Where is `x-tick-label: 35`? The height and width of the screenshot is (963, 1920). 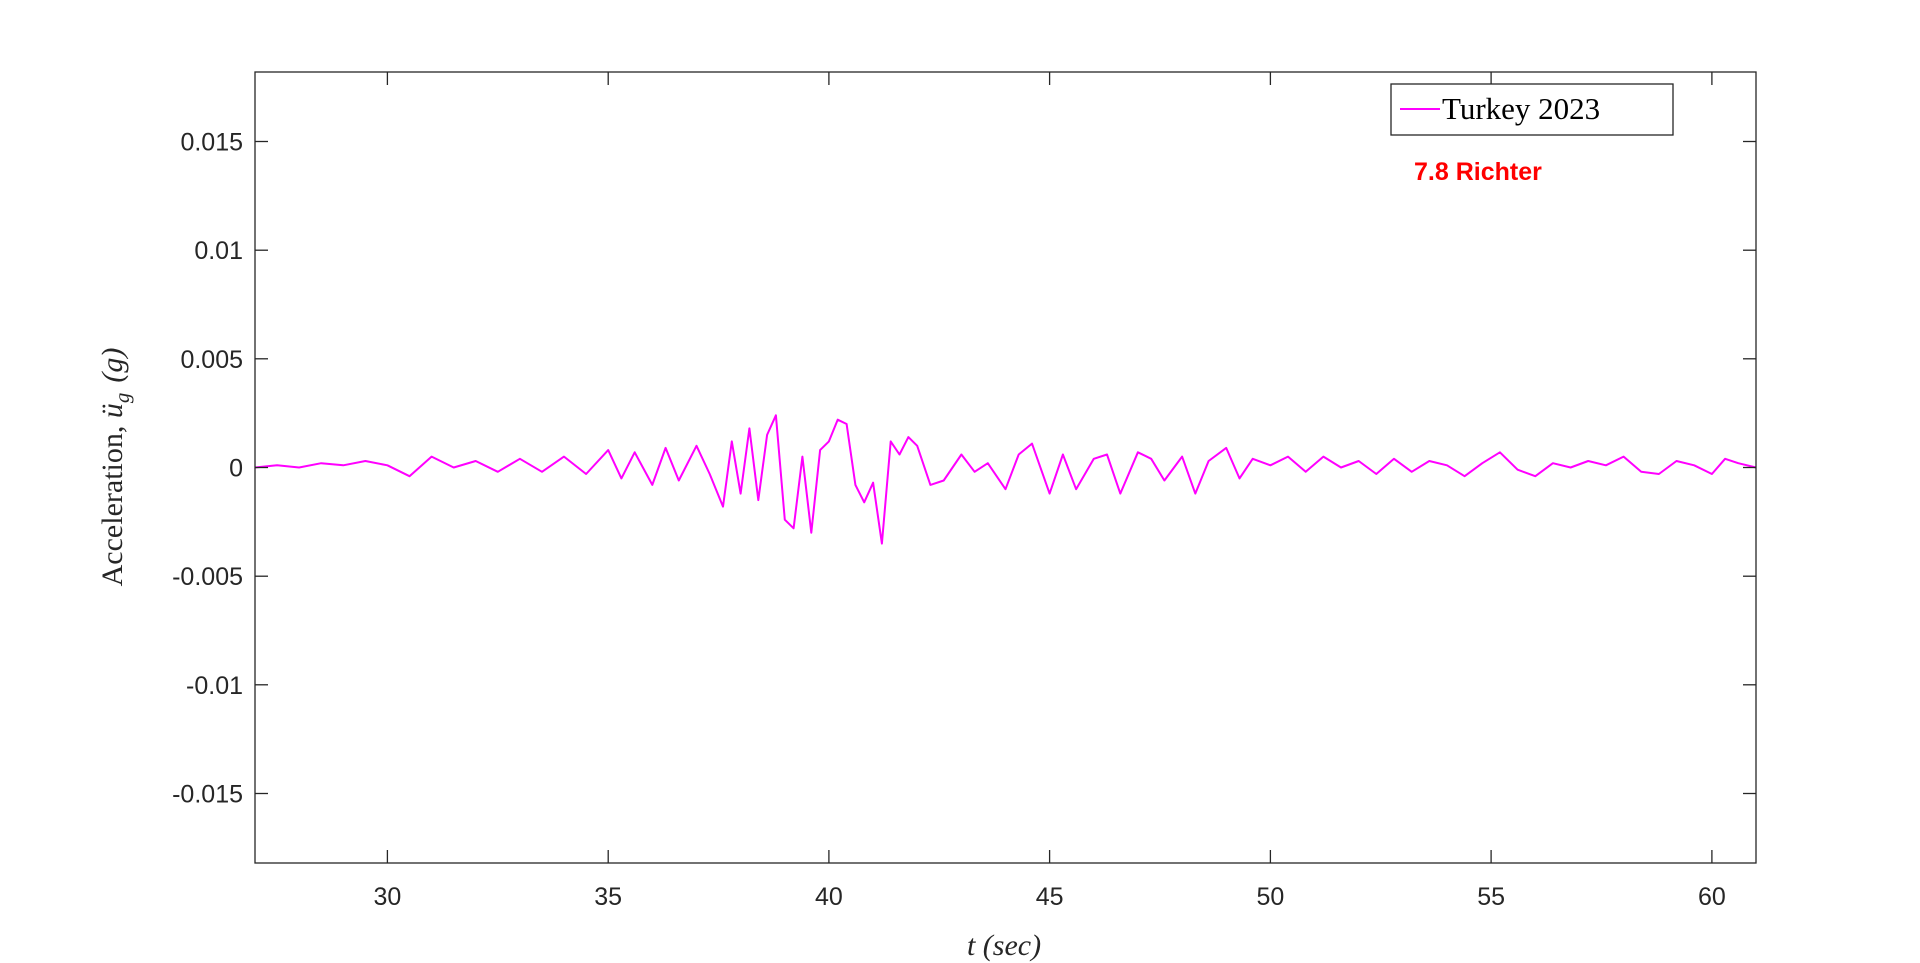
x-tick-label: 35 is located at coordinates (608, 897).